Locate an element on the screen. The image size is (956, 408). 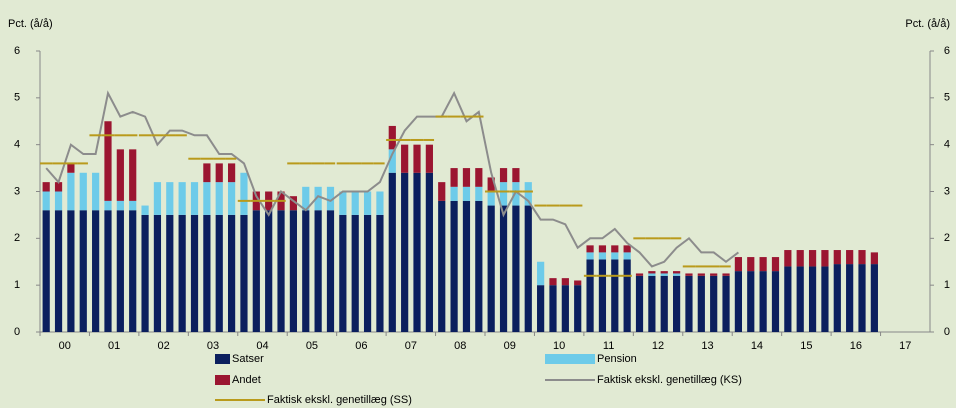
x-tick-label: 04 is located at coordinates (262, 346).